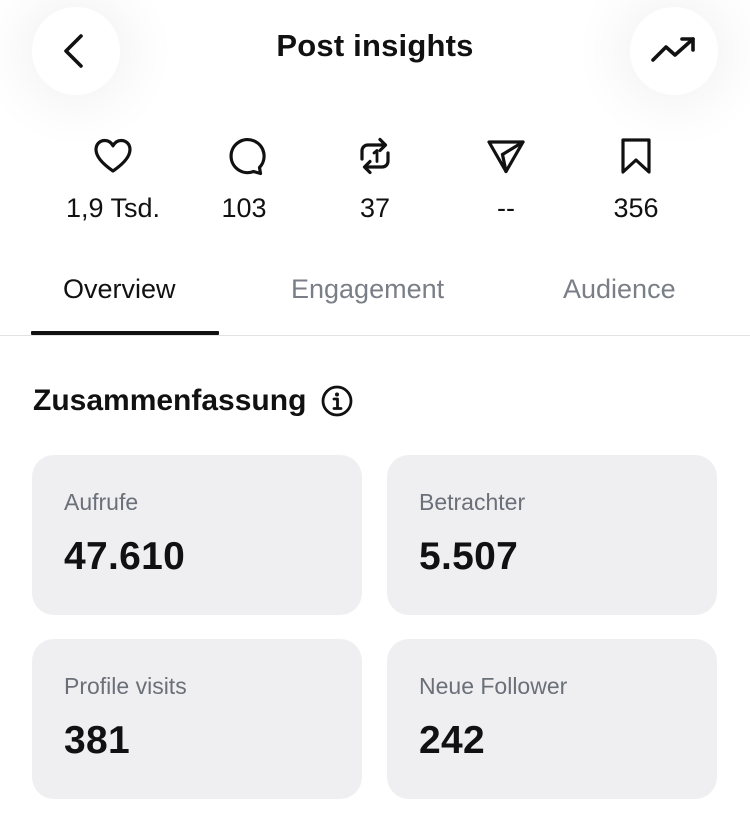 The image size is (750, 832). Describe the element at coordinates (368, 289) in the screenshot. I see `tab-engagement: Engagement` at that location.